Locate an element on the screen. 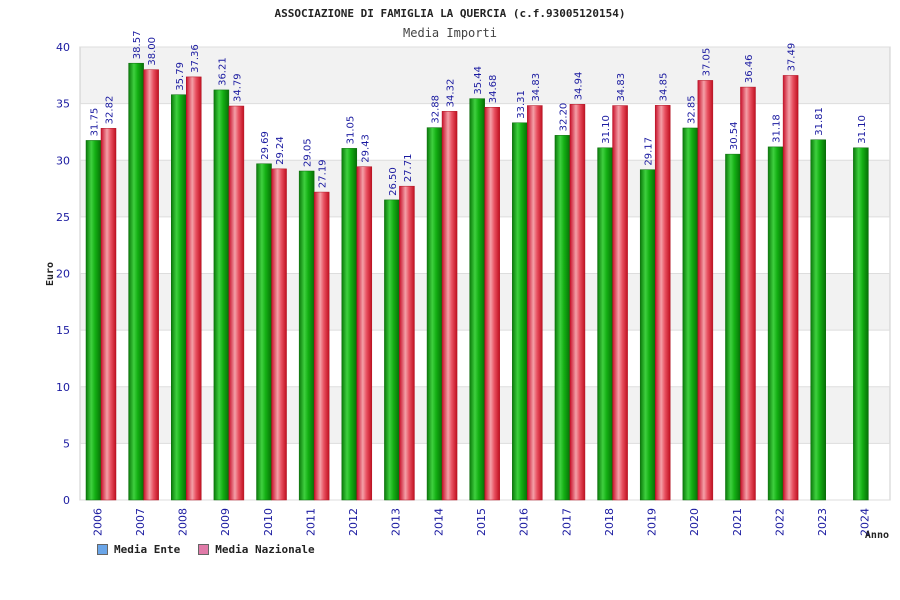 The width and height of the screenshot is (900, 600). value-label-nazionale-2018: 34.83 is located at coordinates (621, 87).